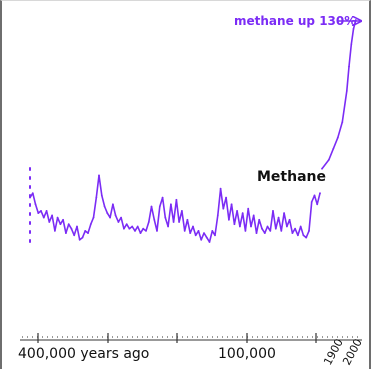 Image resolution: width=371 pixels, height=369 pixels. Describe the element at coordinates (295, 21) in the screenshot. I see `callout-methane-up: methane up 130%` at that location.